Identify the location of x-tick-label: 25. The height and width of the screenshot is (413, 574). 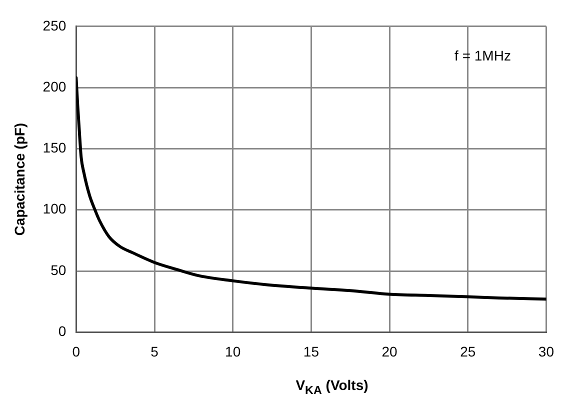
(468, 351).